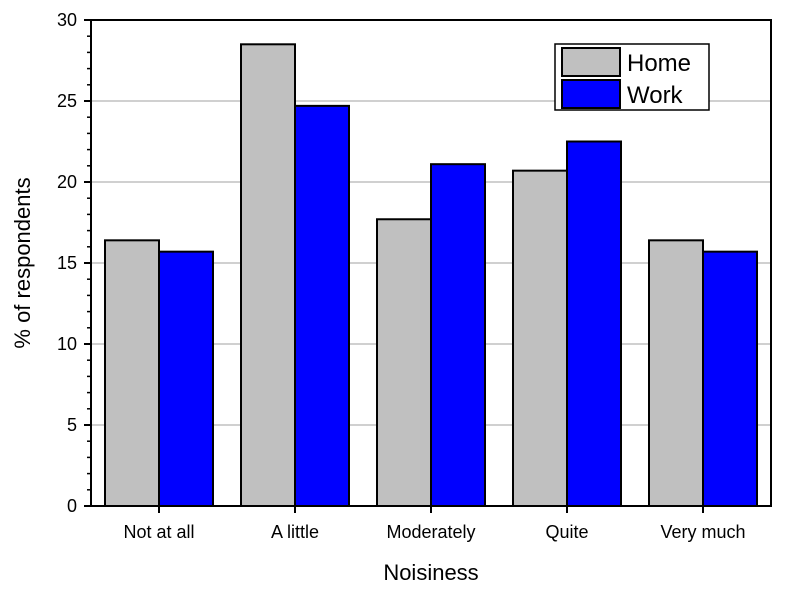 Image resolution: width=787 pixels, height=591 pixels. What do you see at coordinates (67, 182) in the screenshot?
I see `y-tick-label: 20` at bounding box center [67, 182].